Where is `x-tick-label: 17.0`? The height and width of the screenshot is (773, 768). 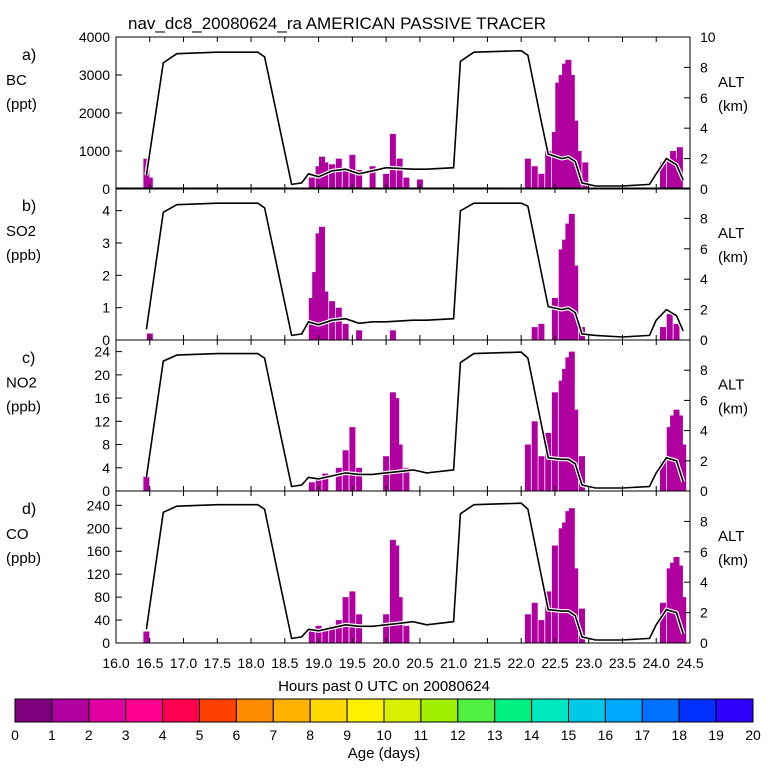 x-tick-label: 17.0 is located at coordinates (183, 663).